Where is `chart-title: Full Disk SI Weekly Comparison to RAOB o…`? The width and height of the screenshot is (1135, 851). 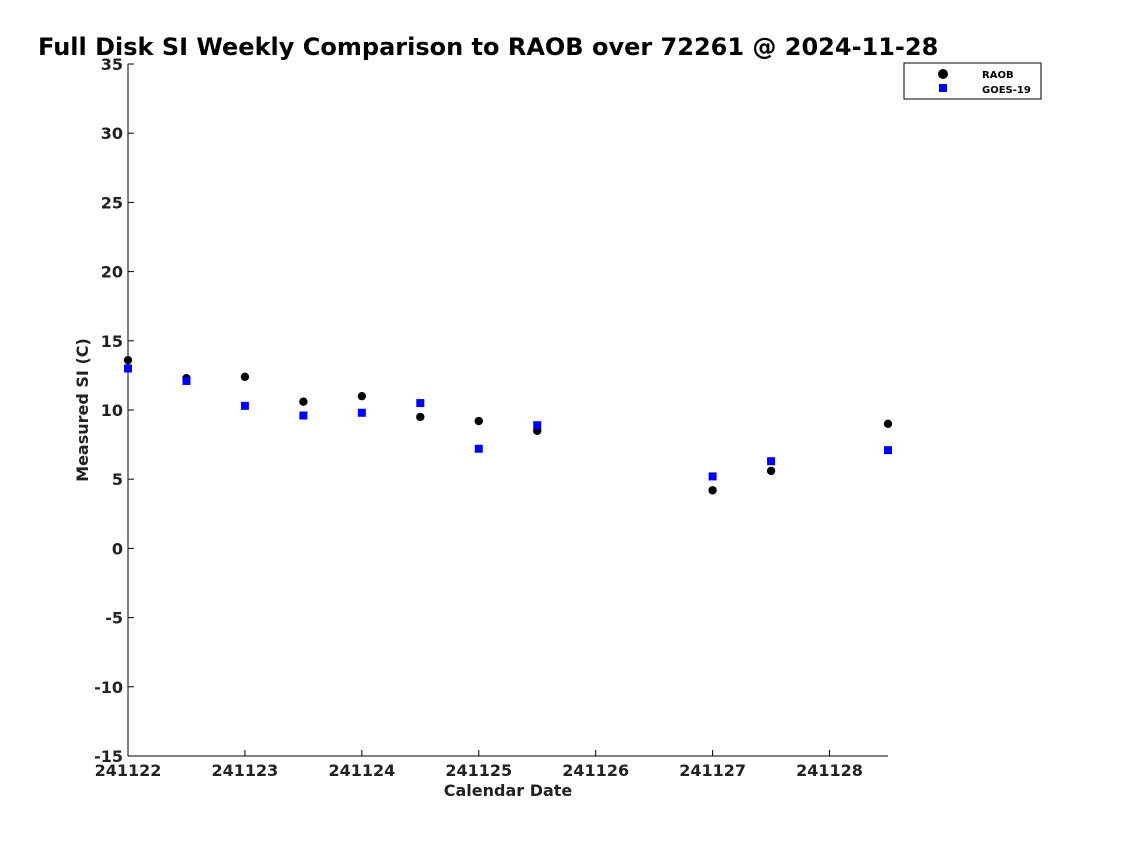 chart-title: Full Disk SI Weekly Comparison to RAOB o… is located at coordinates (488, 47).